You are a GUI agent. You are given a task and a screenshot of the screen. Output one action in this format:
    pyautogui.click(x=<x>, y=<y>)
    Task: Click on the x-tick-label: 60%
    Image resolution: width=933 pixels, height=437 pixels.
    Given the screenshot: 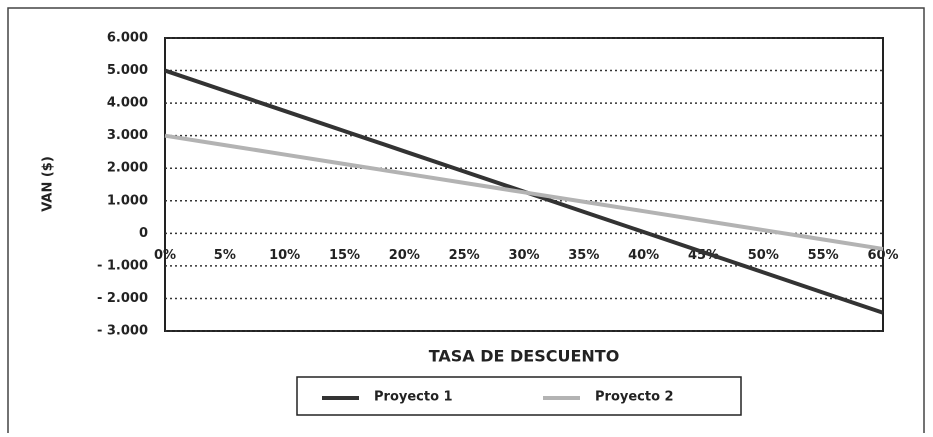 What is the action you would take?
    pyautogui.click(x=882, y=255)
    